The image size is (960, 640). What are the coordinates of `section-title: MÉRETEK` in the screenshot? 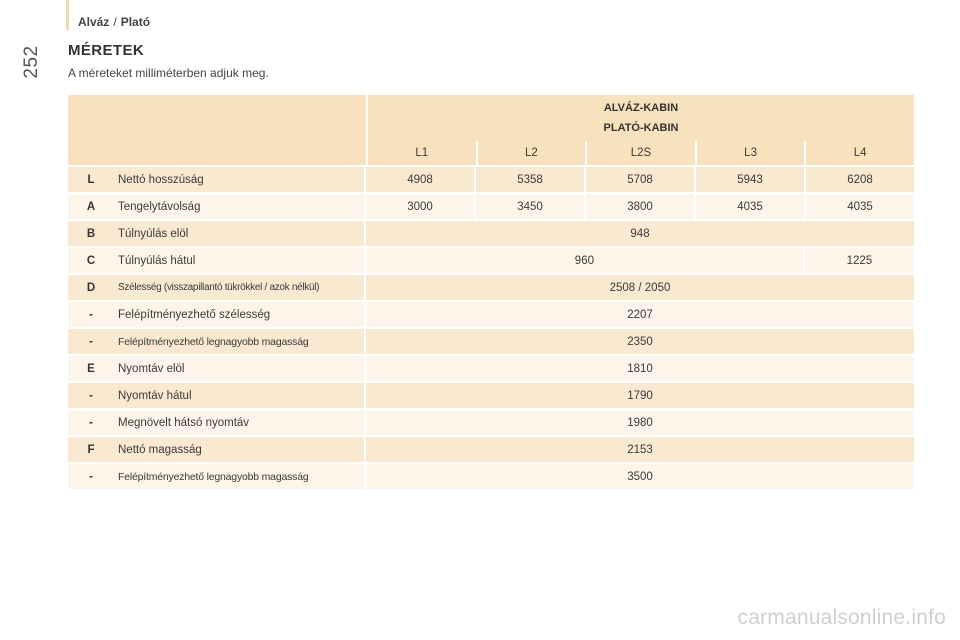 It's located at (106, 50).